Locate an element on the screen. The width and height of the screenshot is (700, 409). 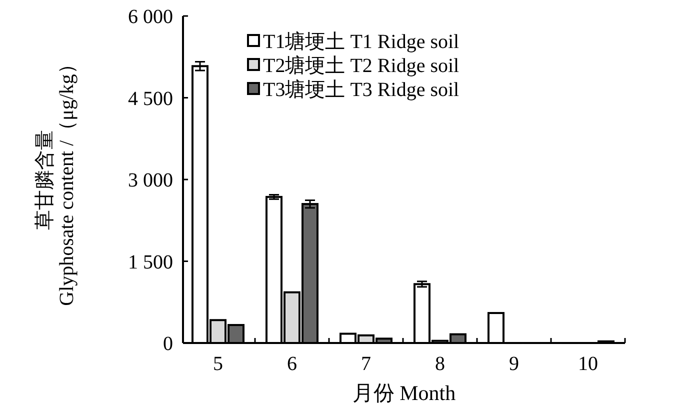
x-axis-title: 月份 Month is located at coordinates (404, 393).